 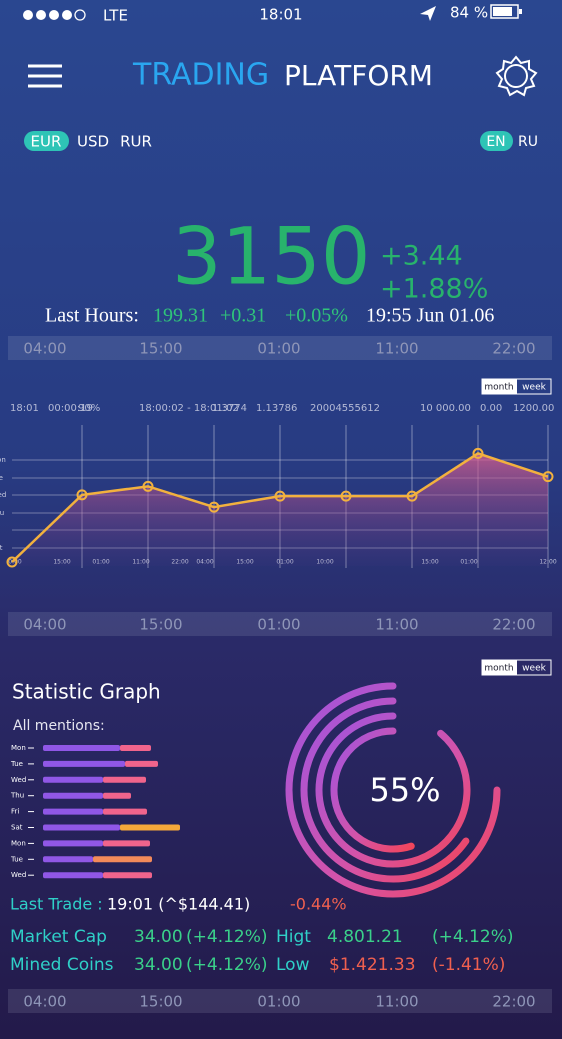 What do you see at coordinates (506, 11) in the screenshot?
I see `battery-icon` at bounding box center [506, 11].